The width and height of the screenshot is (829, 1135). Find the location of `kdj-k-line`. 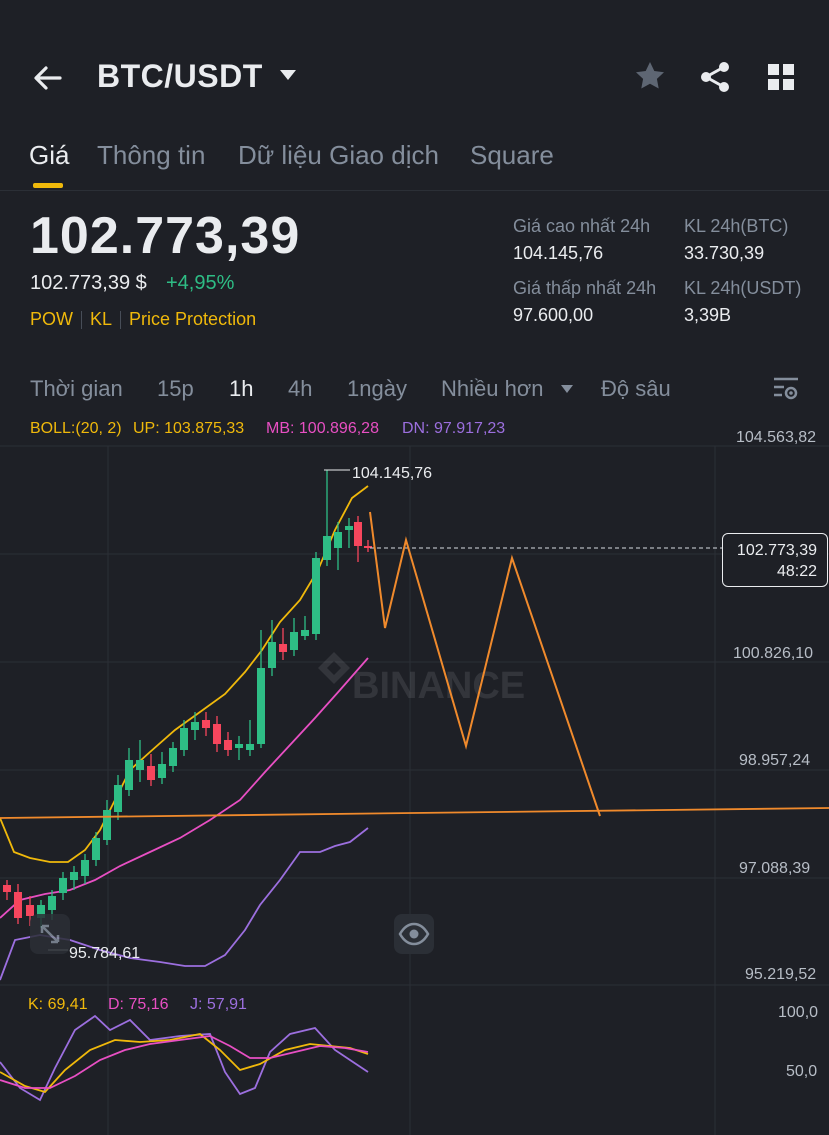

kdj-k-line is located at coordinates (184, 1063).